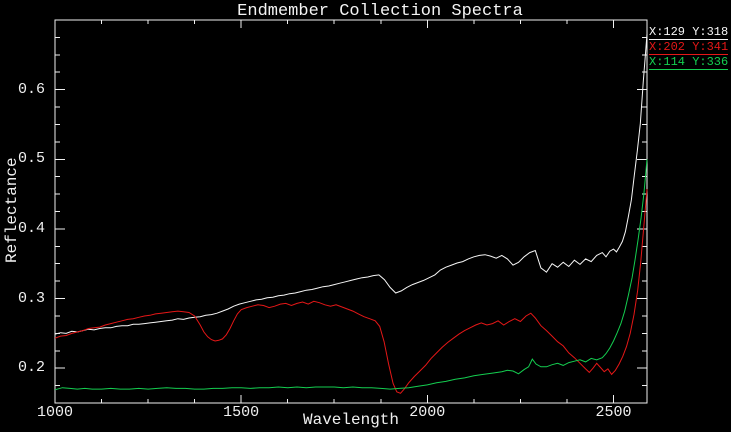  What do you see at coordinates (380, 11) in the screenshot?
I see `chart-title: Endmember Collection Spectra` at bounding box center [380, 11].